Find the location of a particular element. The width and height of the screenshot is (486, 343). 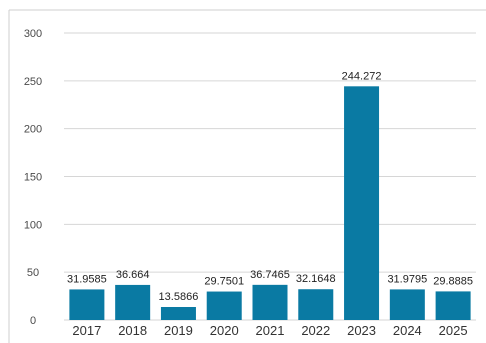

bar-2021 is located at coordinates (270, 302).